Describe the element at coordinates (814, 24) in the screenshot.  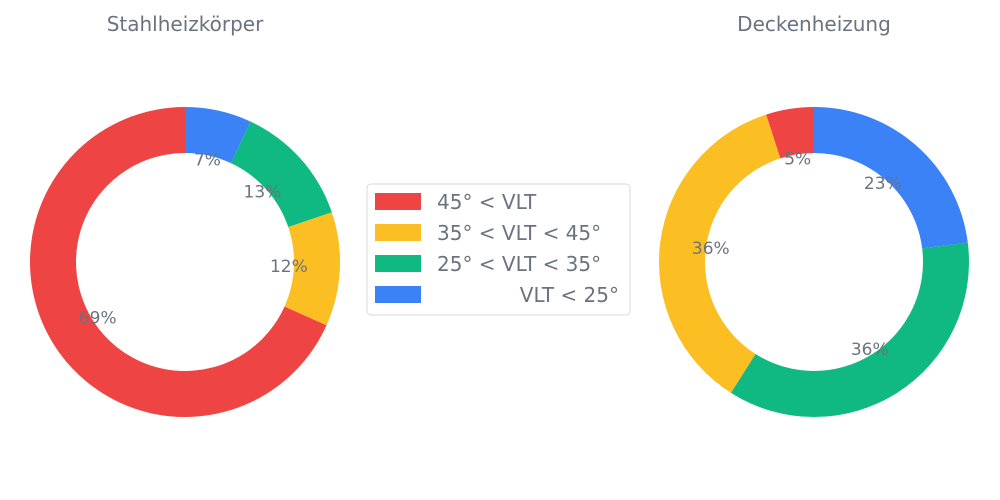
I see `chart-title-right: Deckenheizung` at that location.